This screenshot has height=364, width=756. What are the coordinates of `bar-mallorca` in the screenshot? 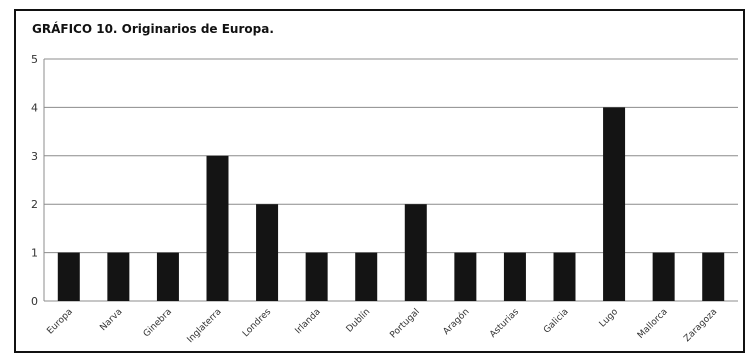 It's located at (663, 276).